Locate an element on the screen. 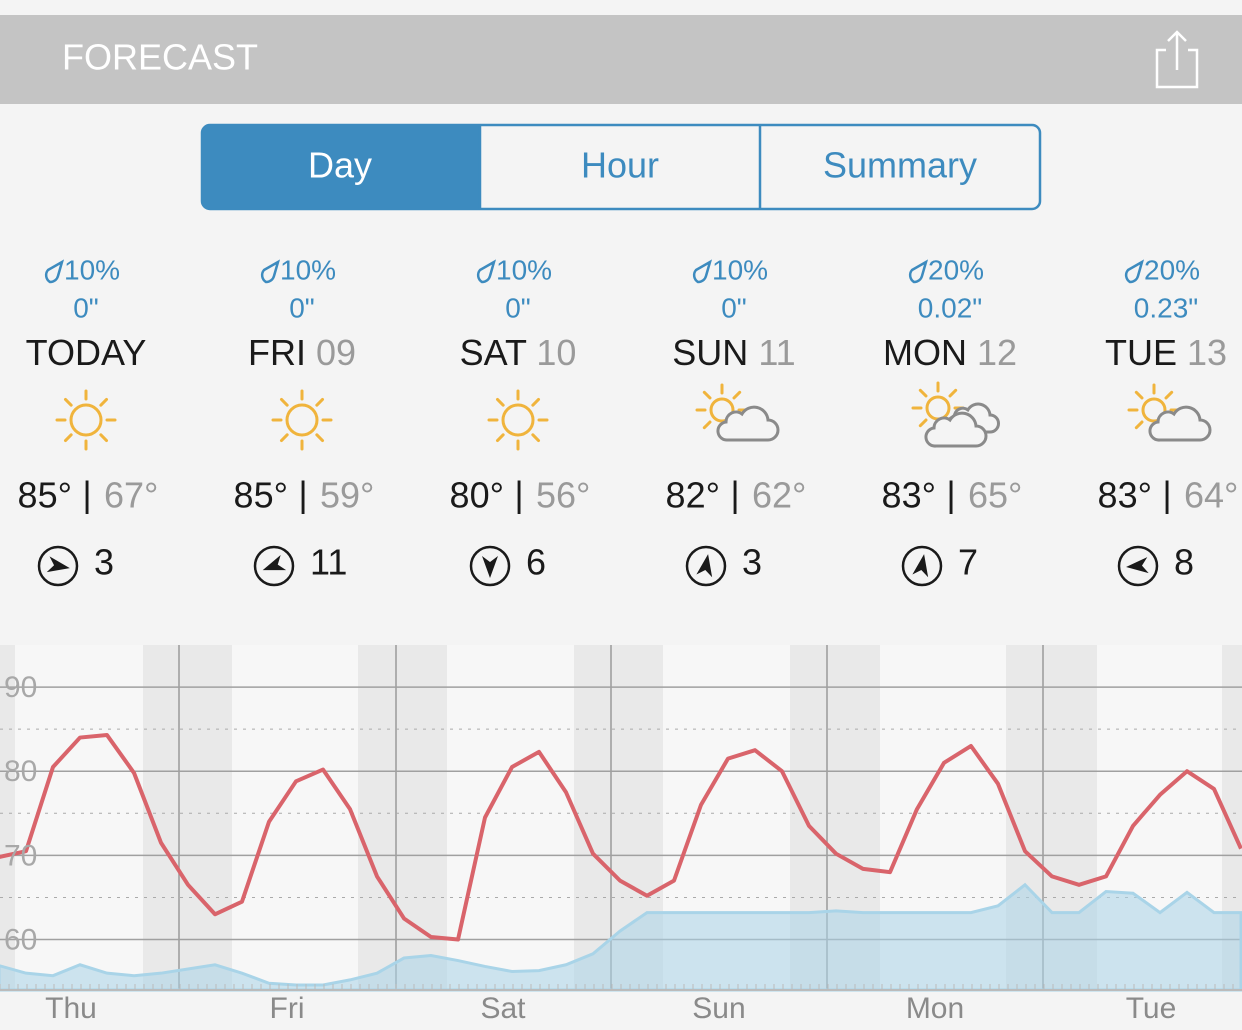  tab-hour: Hour is located at coordinates (620, 165).